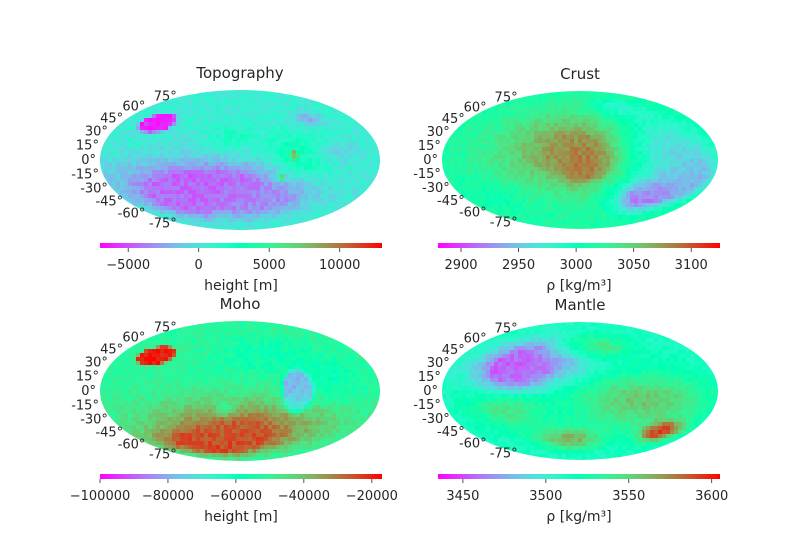 This screenshot has height=550, width=800. What do you see at coordinates (240, 304) in the screenshot?
I see `panel-title: Moho` at bounding box center [240, 304].